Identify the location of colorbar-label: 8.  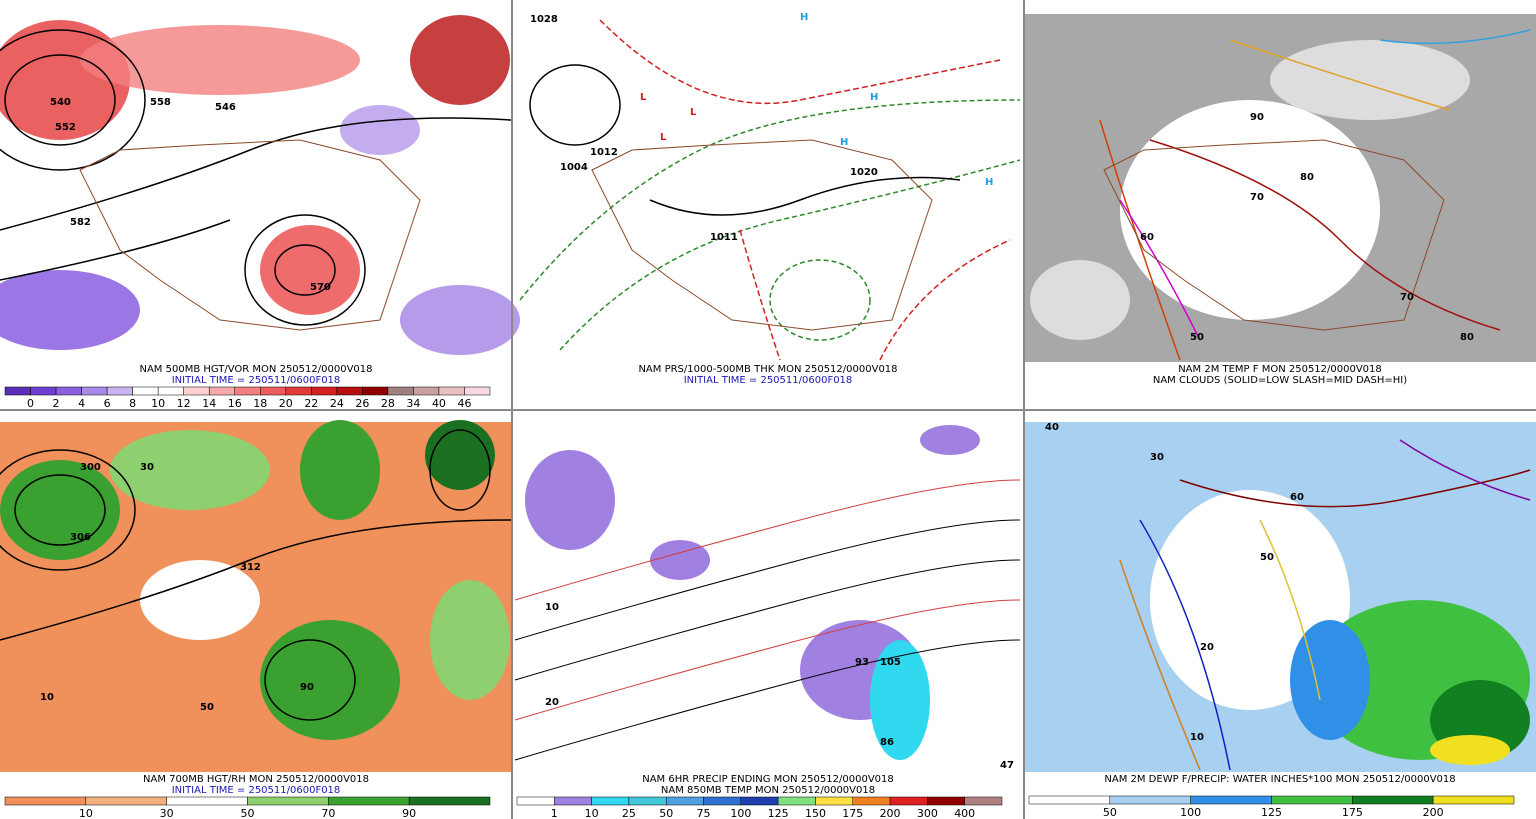
(132, 403).